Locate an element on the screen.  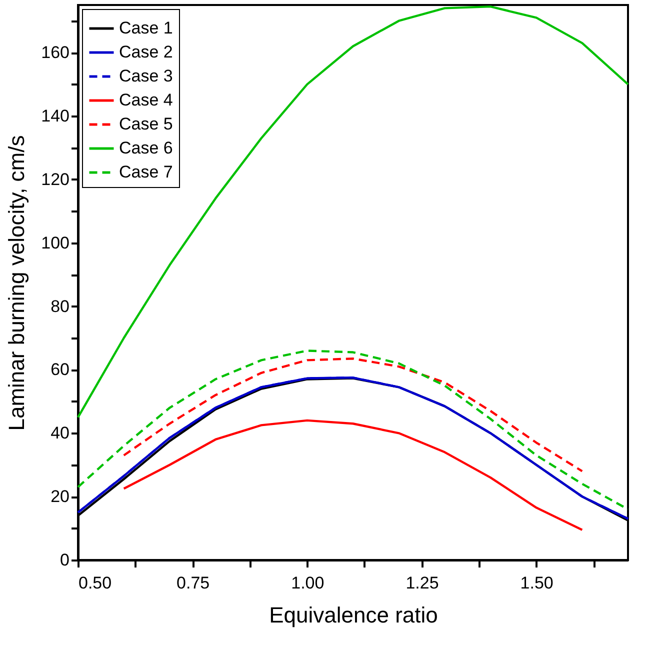
x-tick-label: 1.00 is located at coordinates (307, 583).